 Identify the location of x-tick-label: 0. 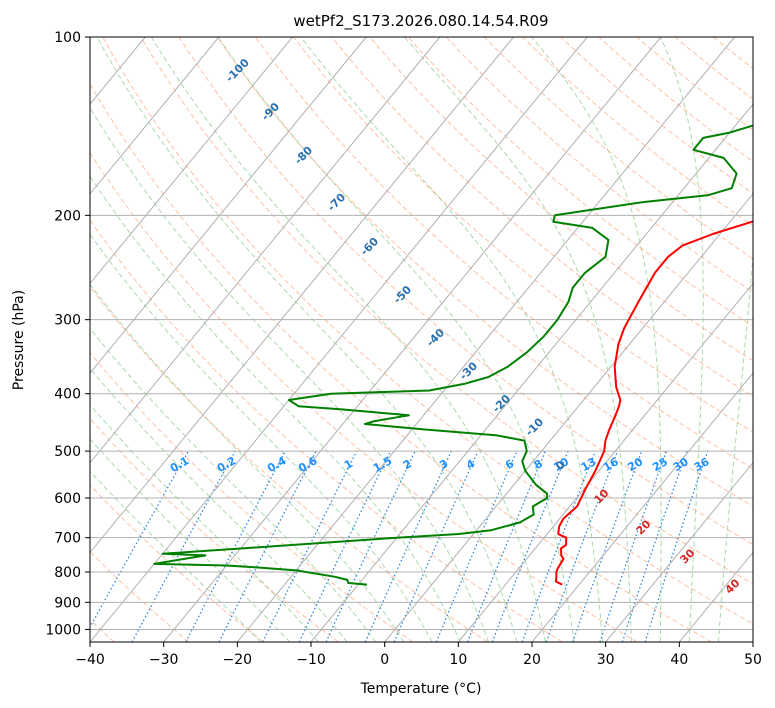
(384, 660).